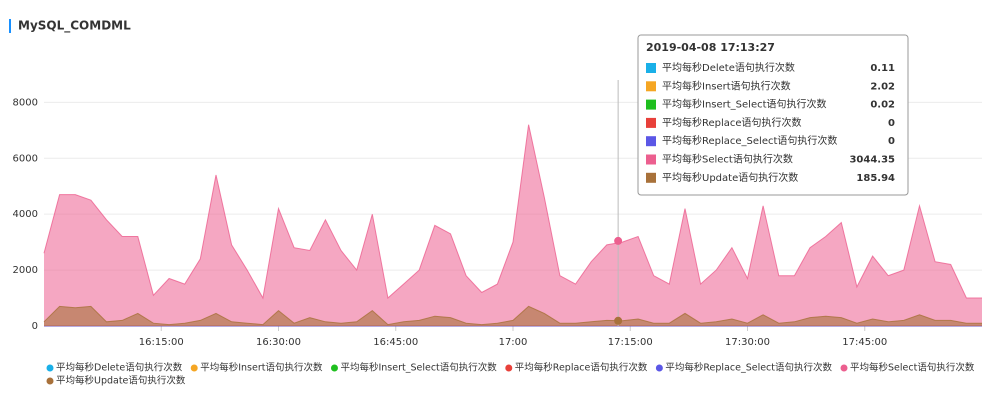 This screenshot has height=401, width=1002. I want to click on tooltip-value: 185.94, so click(875, 178).